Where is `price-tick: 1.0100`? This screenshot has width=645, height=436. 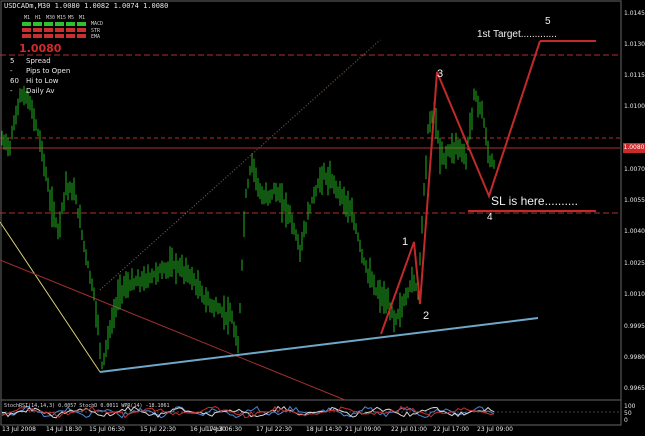 price-tick: 1.0100 is located at coordinates (634, 106).